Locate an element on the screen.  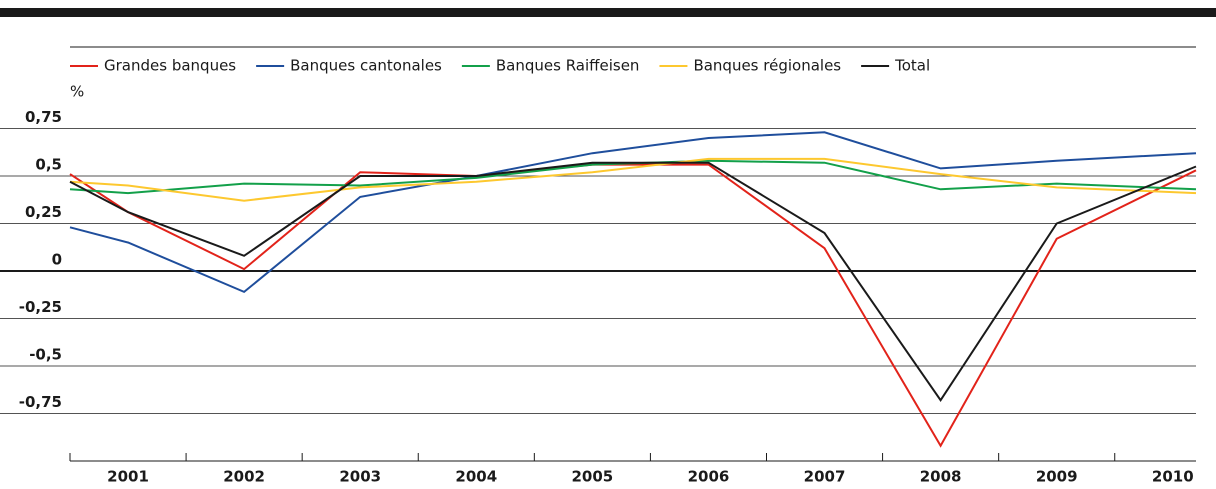
x-tick-label: 2008 is located at coordinates (941, 477).